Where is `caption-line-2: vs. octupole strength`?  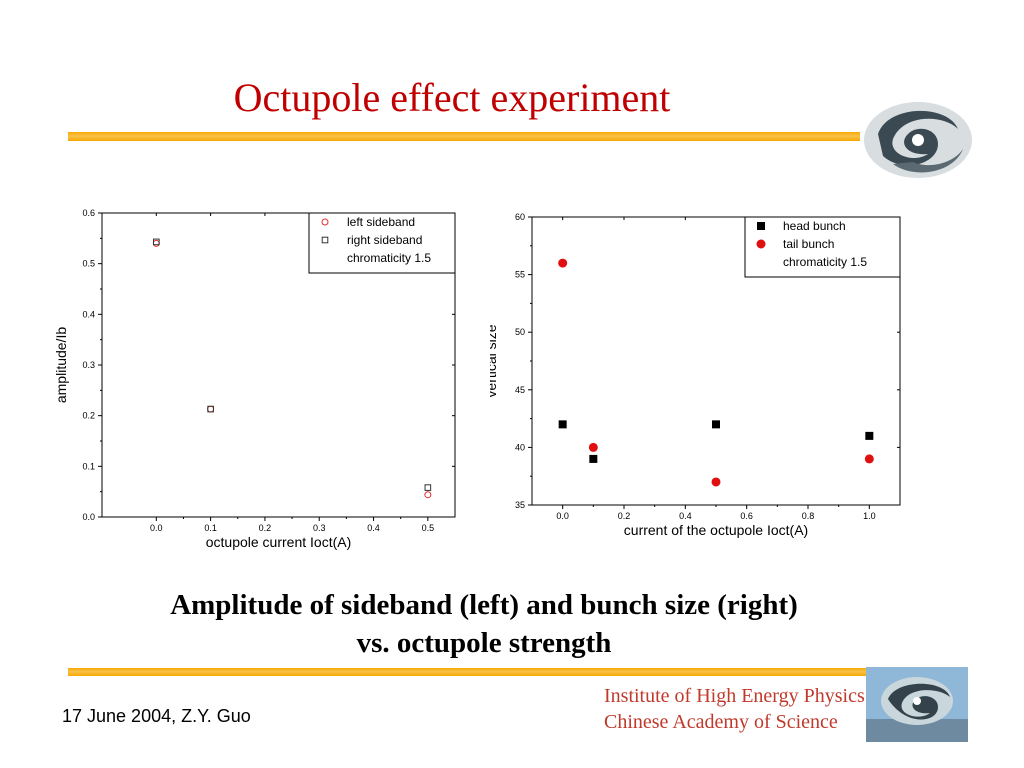 caption-line-2: vs. octupole strength is located at coordinates (484, 643).